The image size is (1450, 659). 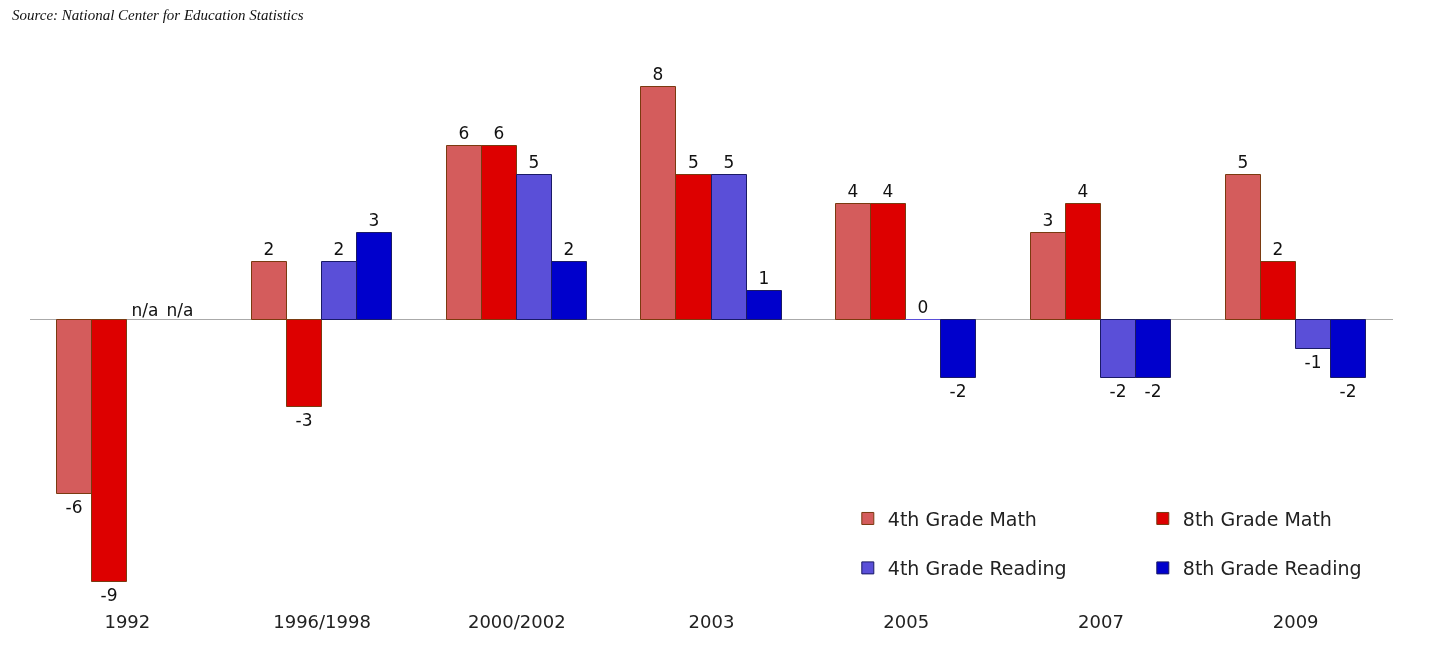 What do you see at coordinates (1101, 621) in the screenshot?
I see `x-tick-label: 2007` at bounding box center [1101, 621].